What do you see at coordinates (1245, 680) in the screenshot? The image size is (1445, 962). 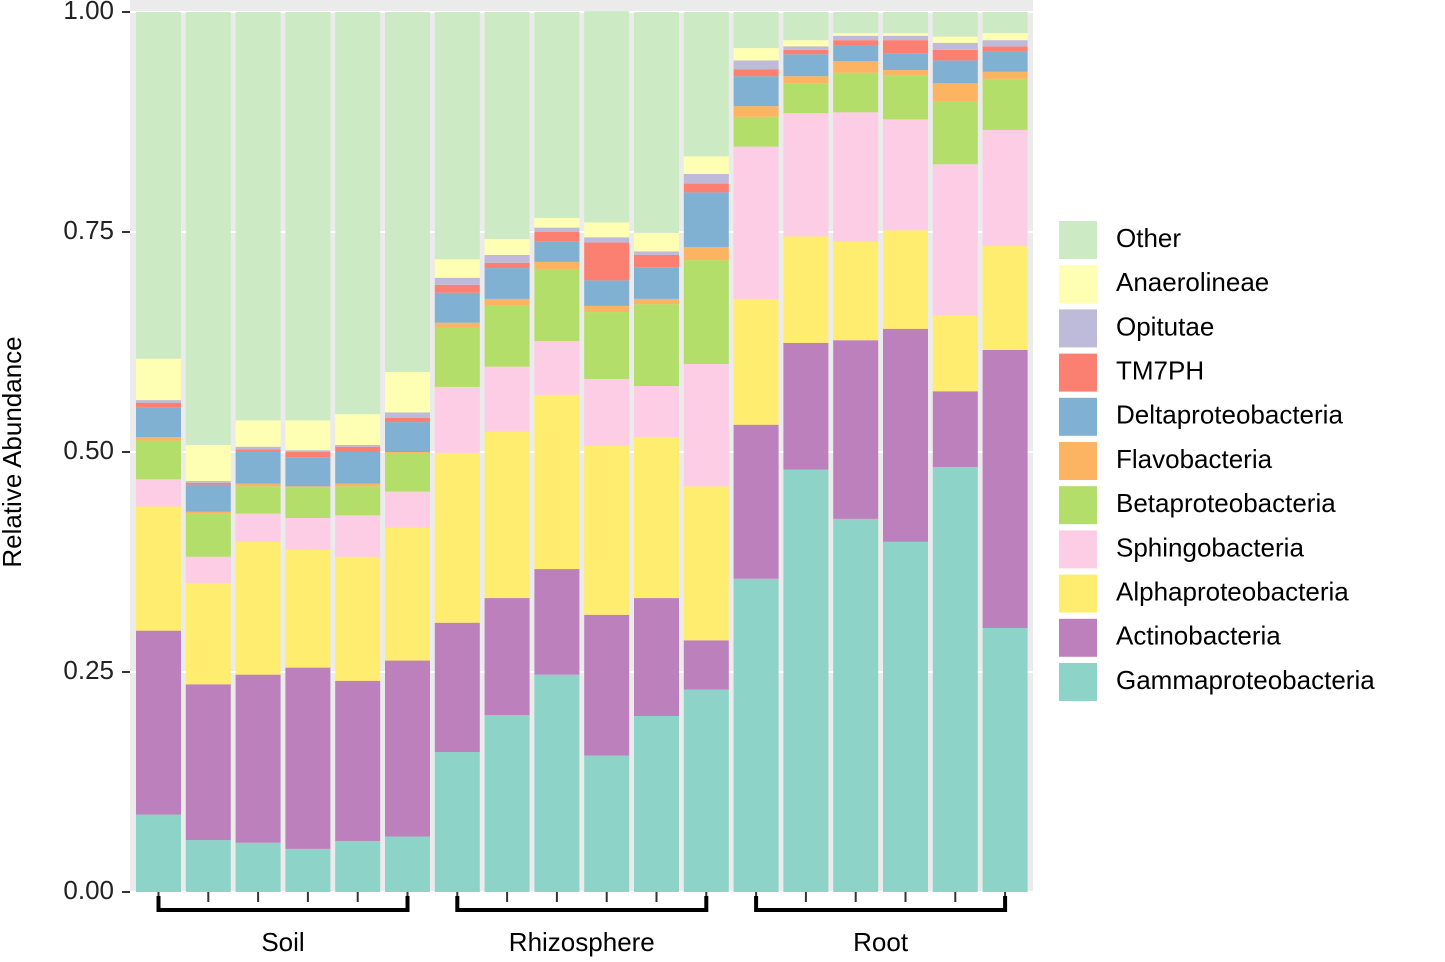 I see `legend-label: Gammaproteobacteria` at bounding box center [1245, 680].